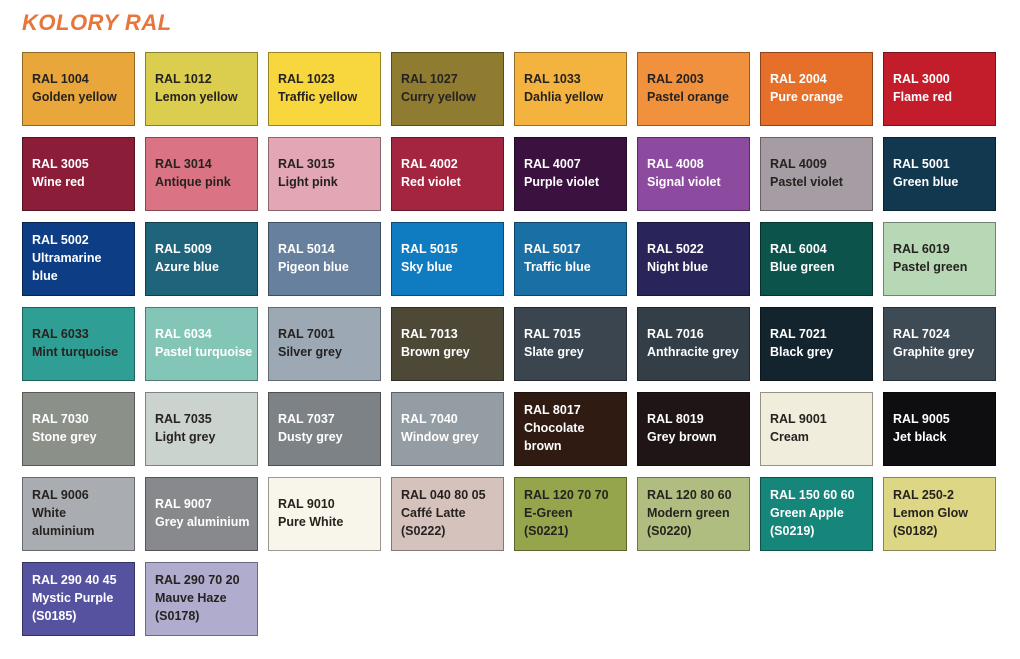 Image resolution: width=1020 pixels, height=659 pixels. I want to click on swatch-name: Grey aluminium, so click(202, 522).